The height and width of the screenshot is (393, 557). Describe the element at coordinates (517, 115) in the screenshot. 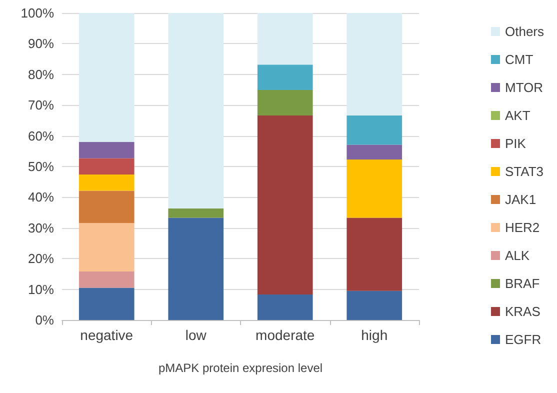

I see `legend-label: AKT` at that location.